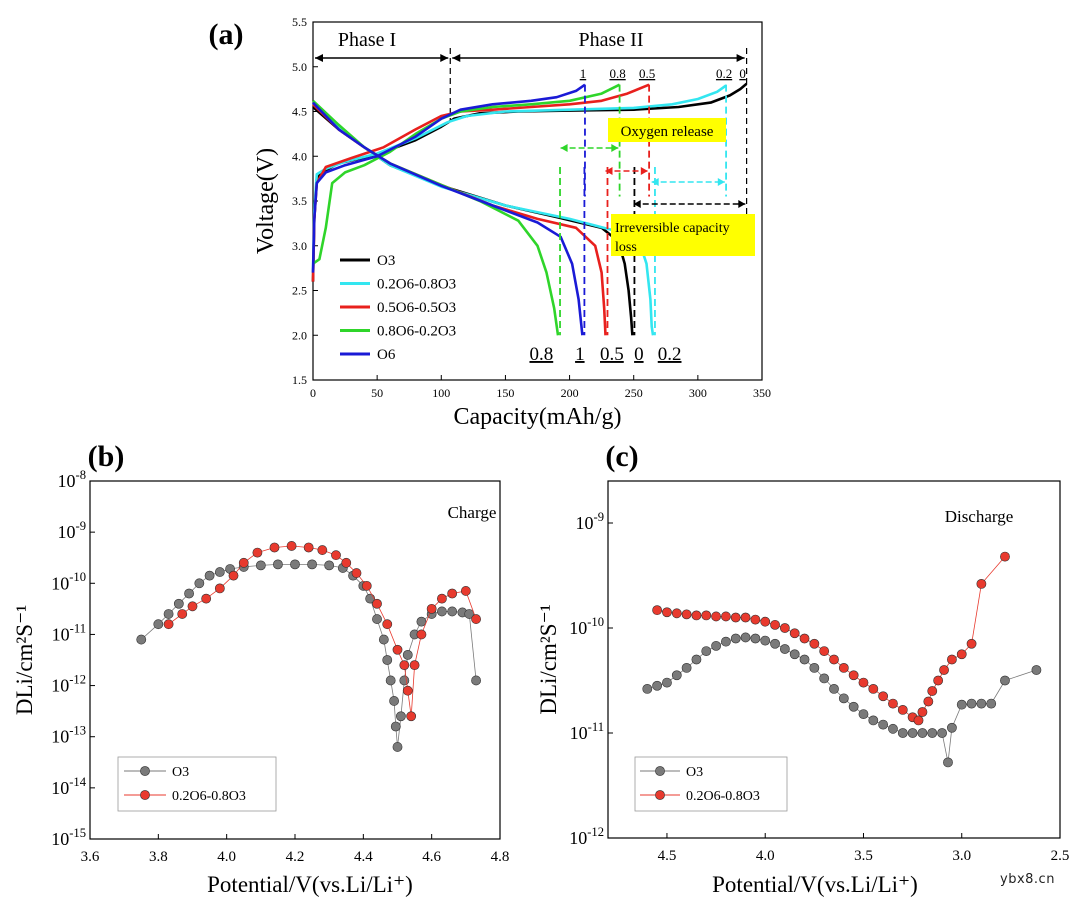 The width and height of the screenshot is (1080, 914). Describe the element at coordinates (226, 857) in the screenshot. I see `x-tick-label-b: 4.0` at that location.